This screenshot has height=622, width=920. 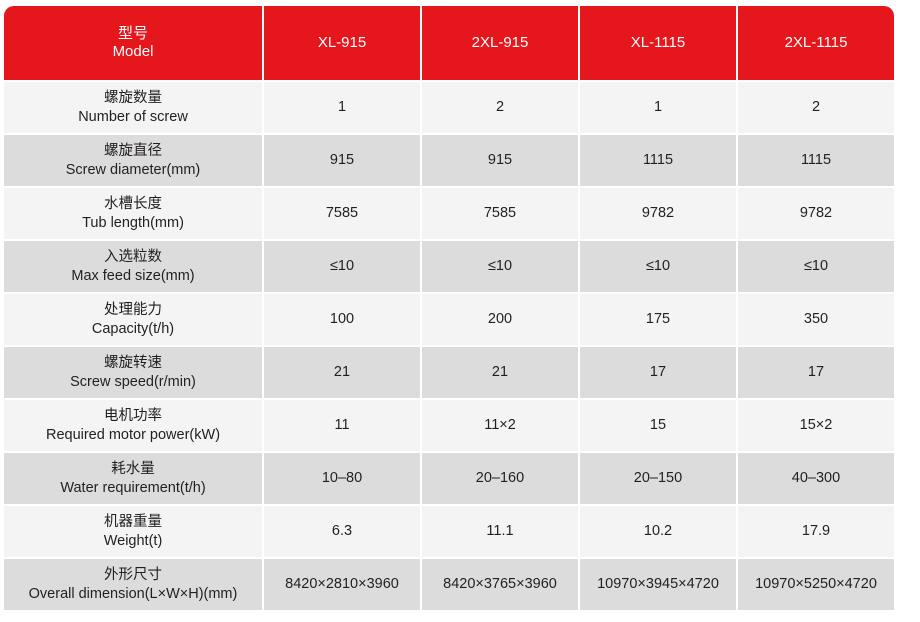 I want to click on table-cell: 10970×3945×4720, so click(x=658, y=584).